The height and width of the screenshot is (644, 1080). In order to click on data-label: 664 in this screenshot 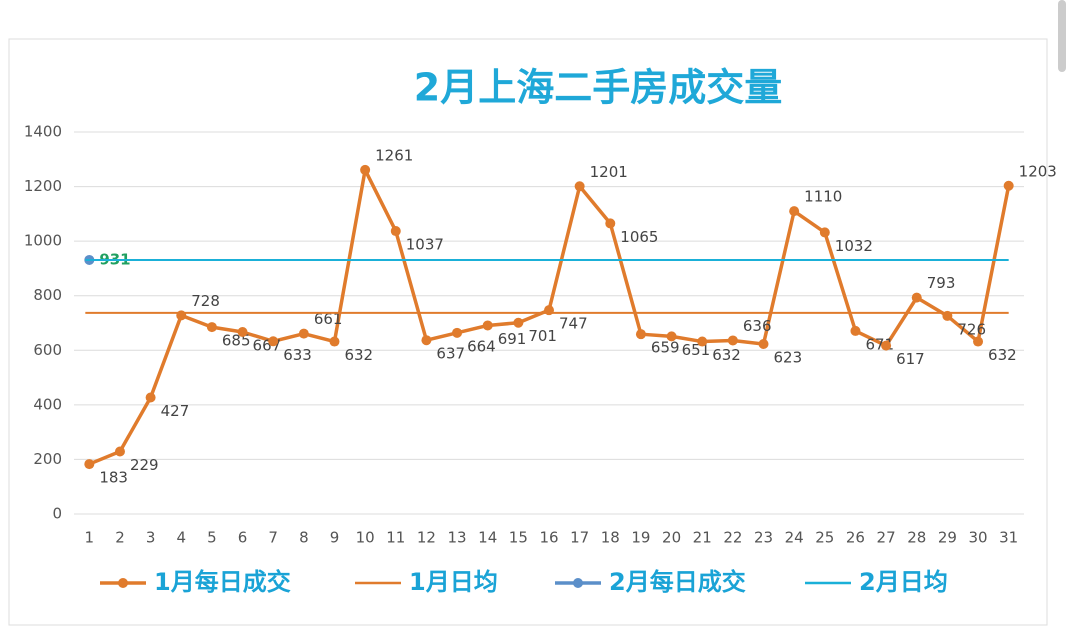, I will do `click(481, 346)`.